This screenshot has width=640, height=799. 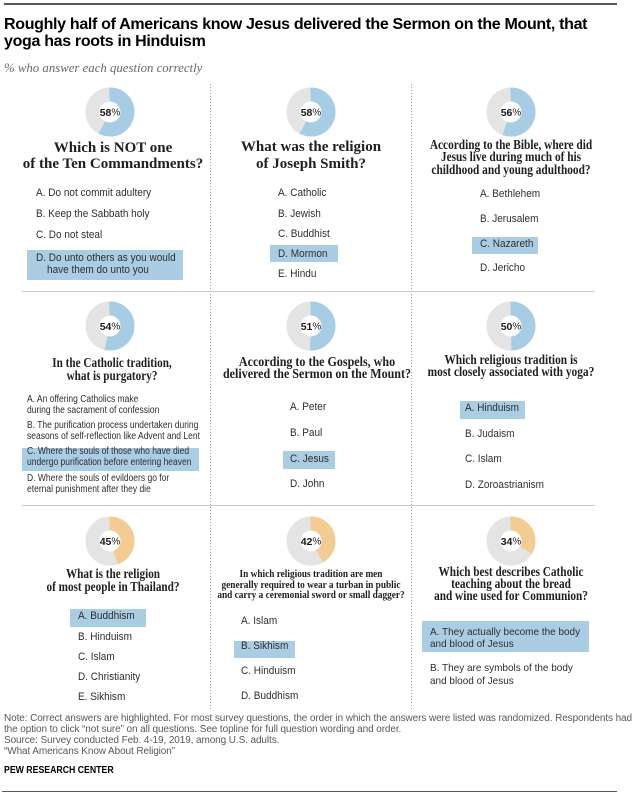 What do you see at coordinates (110, 542) in the screenshot?
I see `svg-text: 45%` at bounding box center [110, 542].